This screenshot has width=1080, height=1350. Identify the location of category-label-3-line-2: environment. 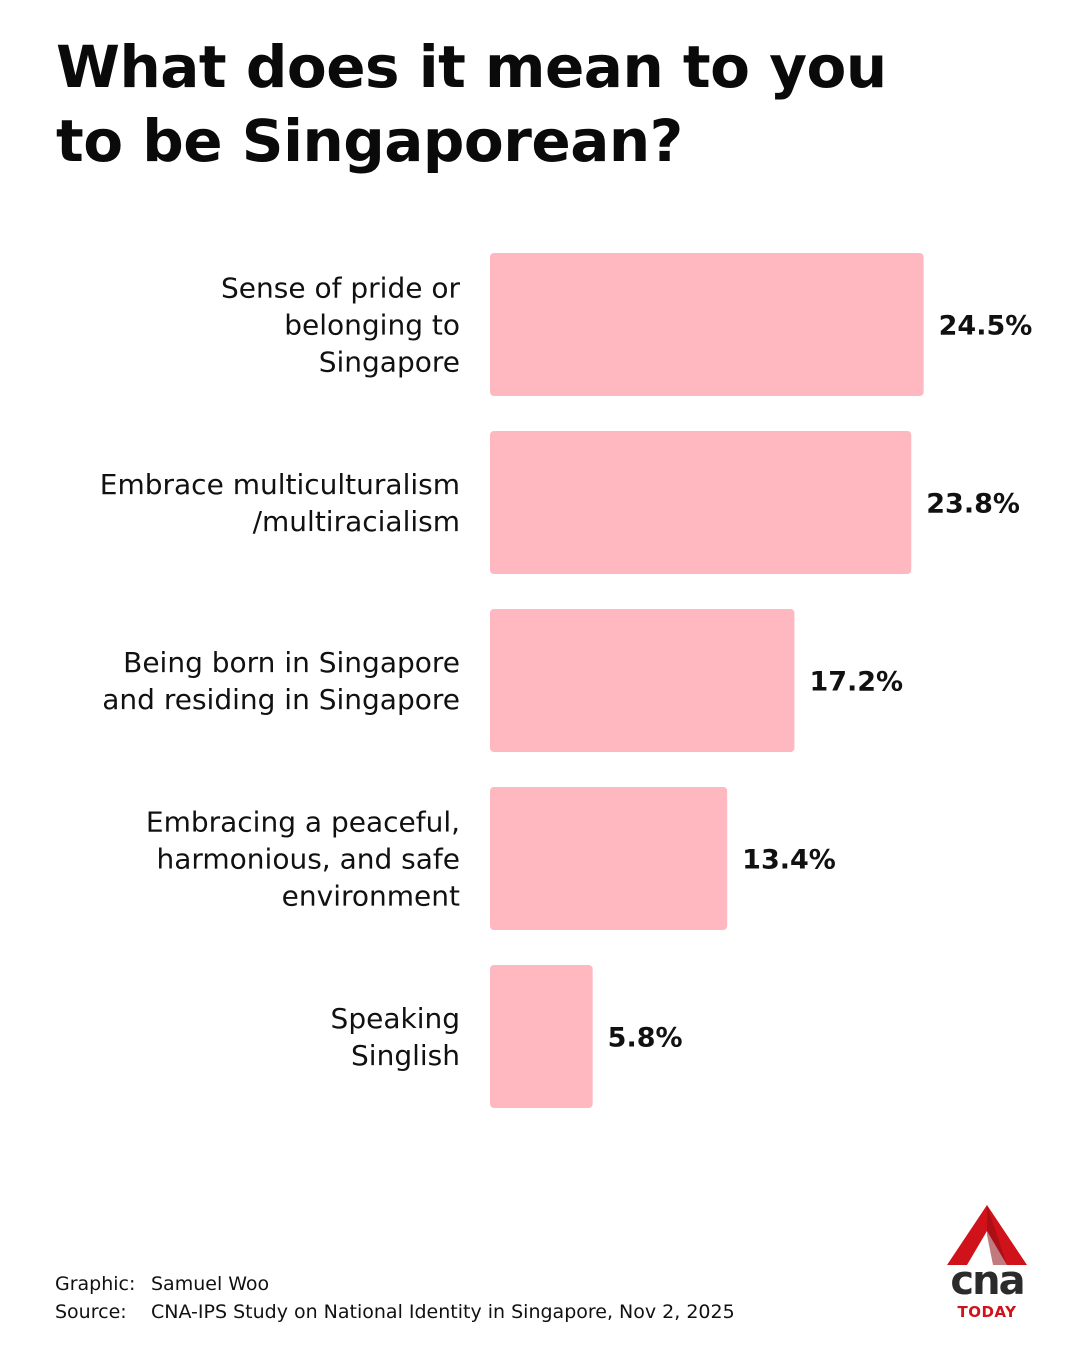
(371, 896).